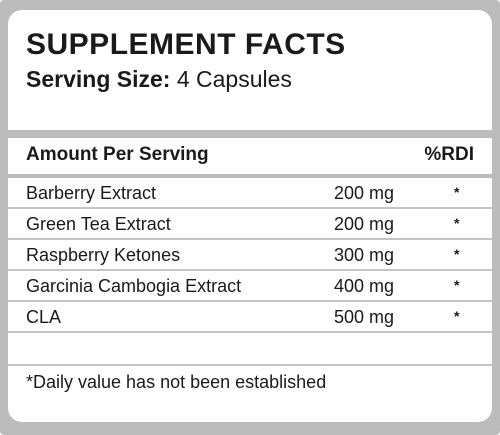  I want to click on ingredient-name: Green Tea Extract, so click(98, 224).